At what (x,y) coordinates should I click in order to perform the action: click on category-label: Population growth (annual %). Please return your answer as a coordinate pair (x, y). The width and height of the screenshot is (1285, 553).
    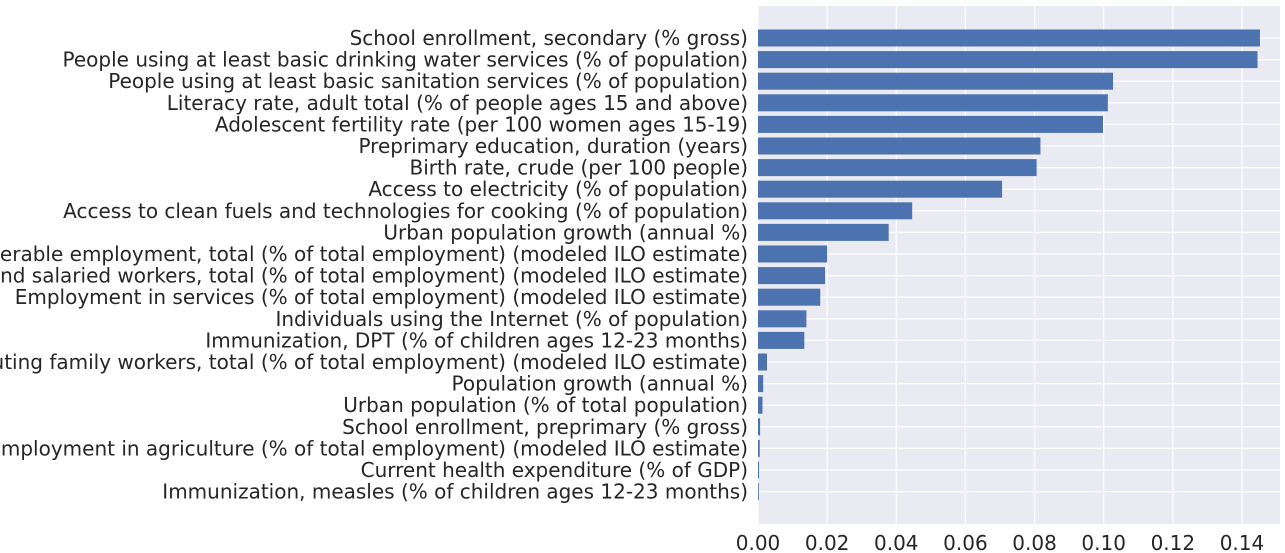
    Looking at the image, I should click on (600, 384).